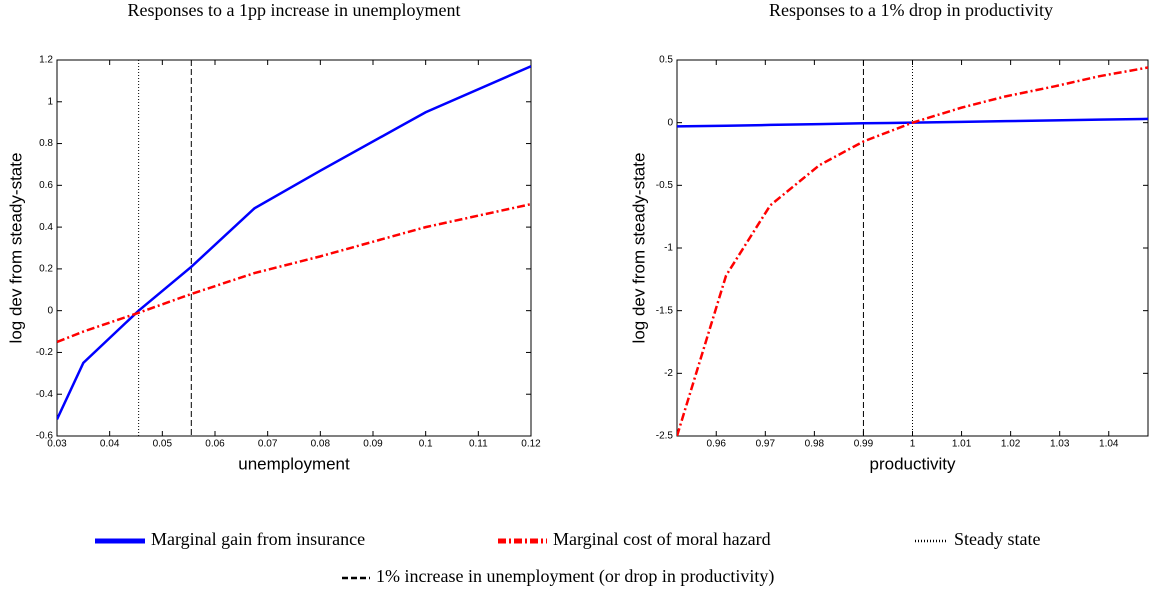 The image size is (1159, 594). Describe the element at coordinates (864, 444) in the screenshot. I see `x-tick-label: 0.99` at that location.